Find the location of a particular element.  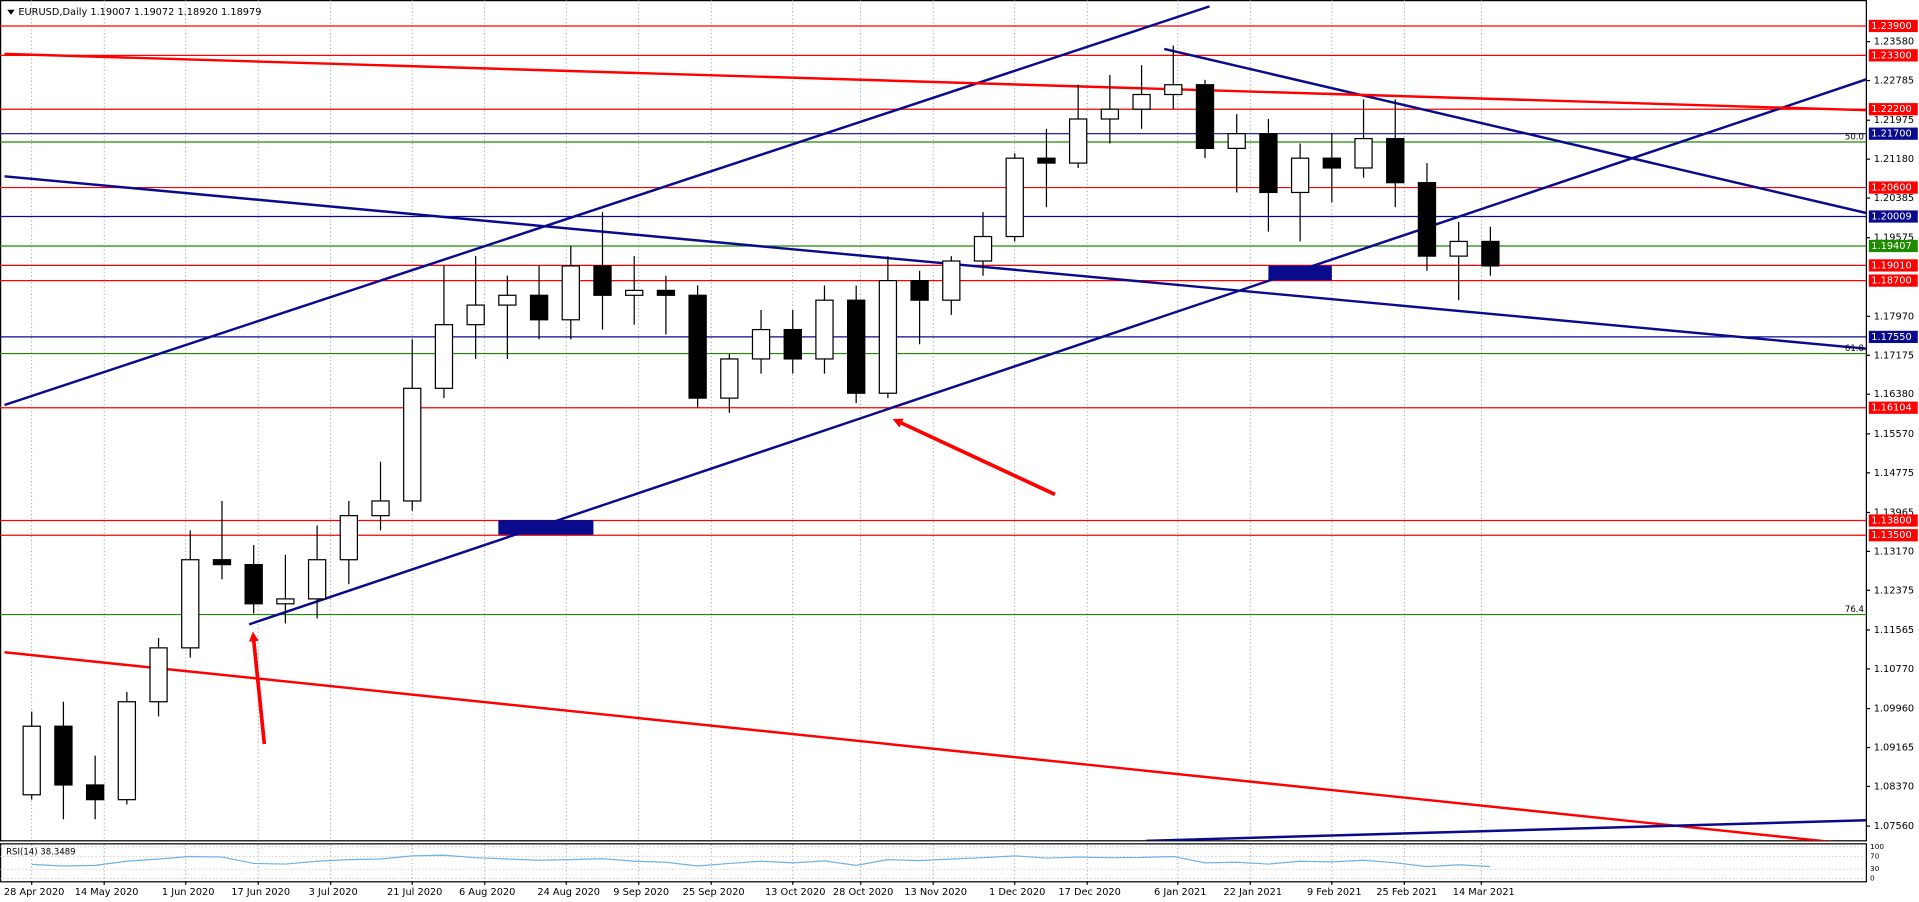

level-label: 1.18700 is located at coordinates (1891, 281).